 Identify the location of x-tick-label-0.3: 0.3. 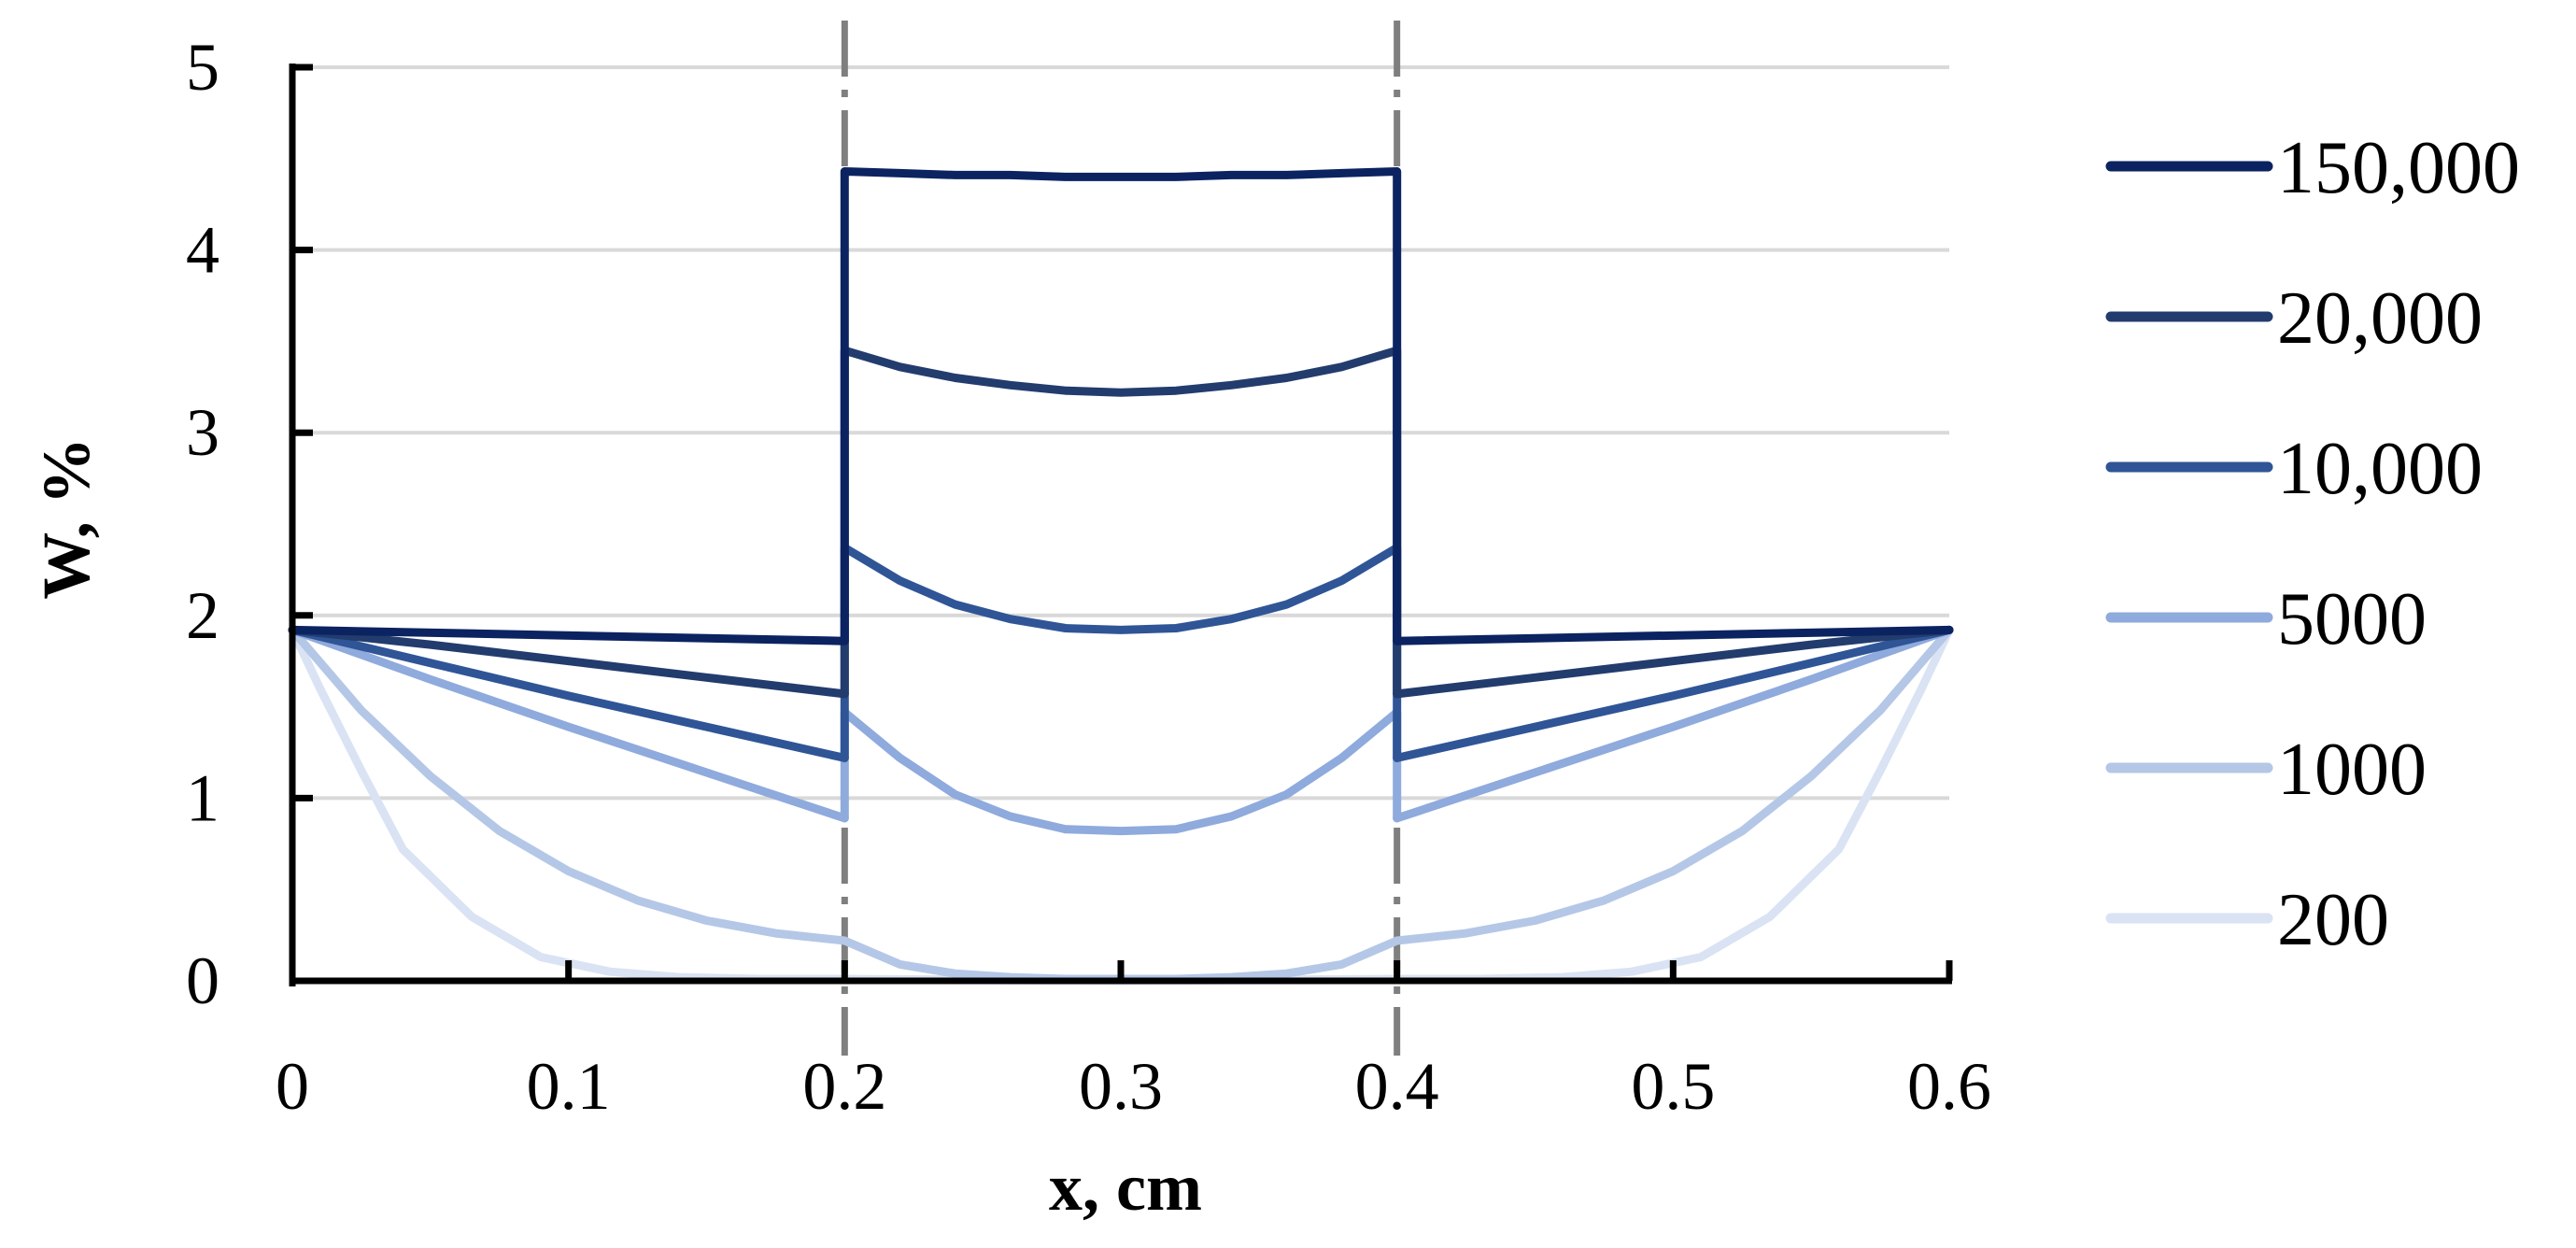
(1121, 1086).